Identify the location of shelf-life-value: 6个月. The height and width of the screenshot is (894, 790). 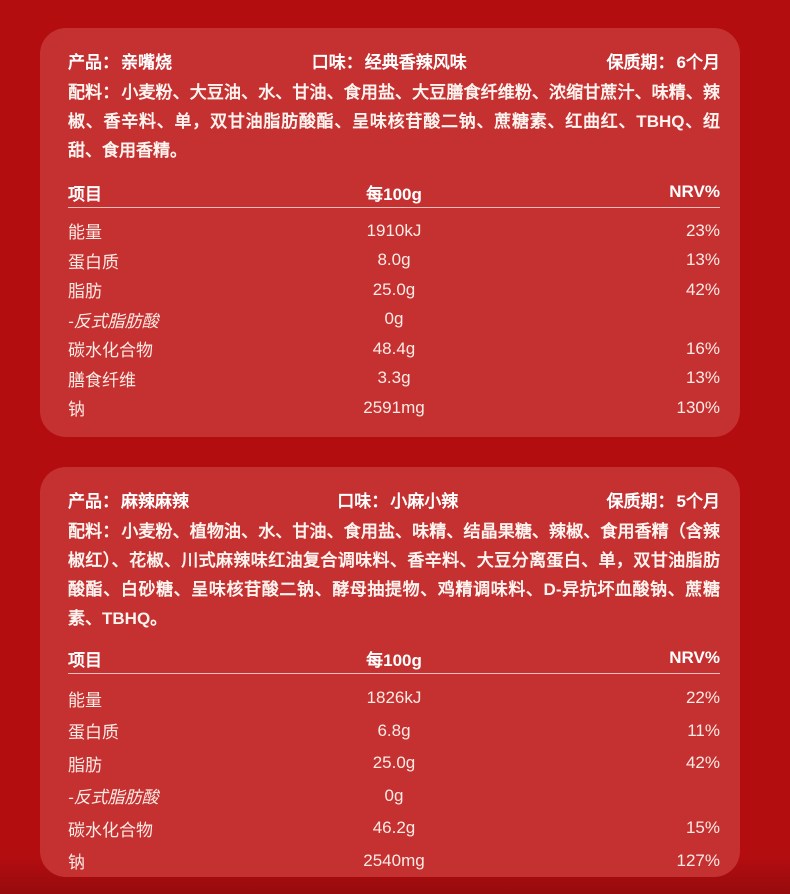
(698, 62).